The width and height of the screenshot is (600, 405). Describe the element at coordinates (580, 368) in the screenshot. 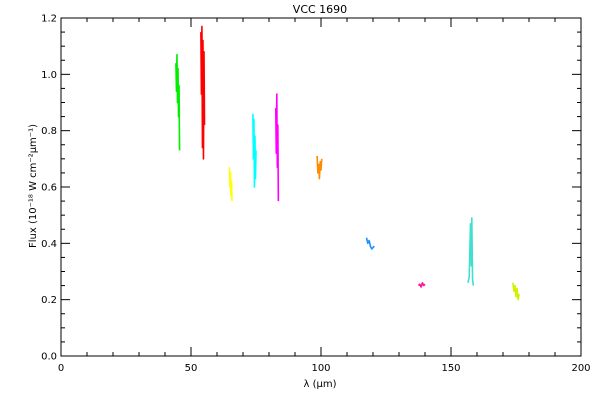

I see `x-tick-label: 200` at that location.